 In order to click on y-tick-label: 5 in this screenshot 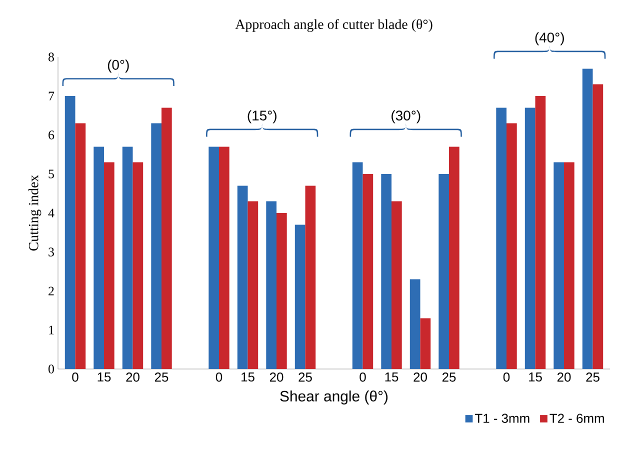, I will do `click(51, 174)`.